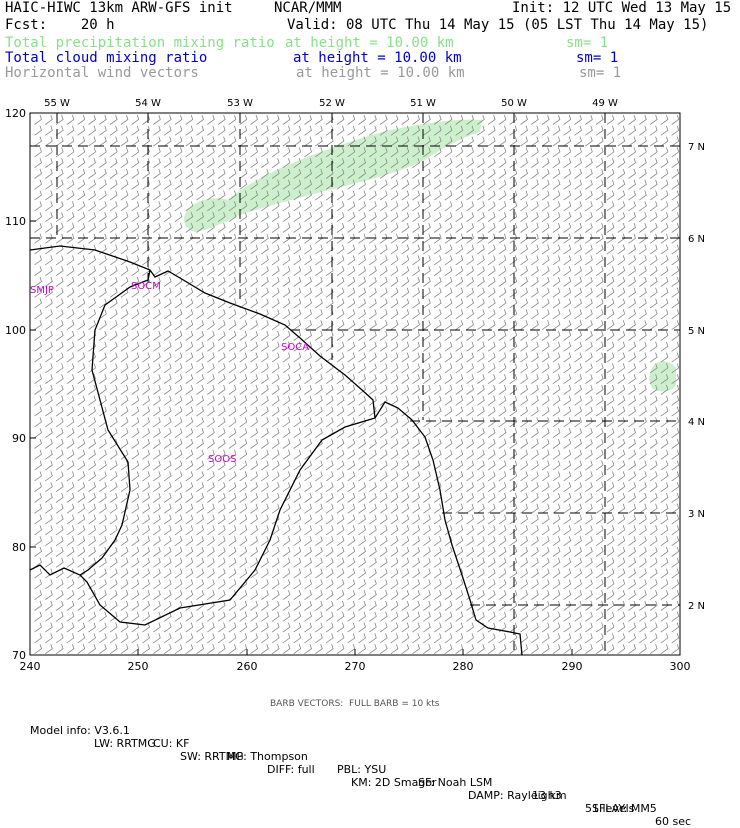 The image size is (740, 828). What do you see at coordinates (696, 514) in the screenshot?
I see `right-latitude-label: 3 N` at bounding box center [696, 514].